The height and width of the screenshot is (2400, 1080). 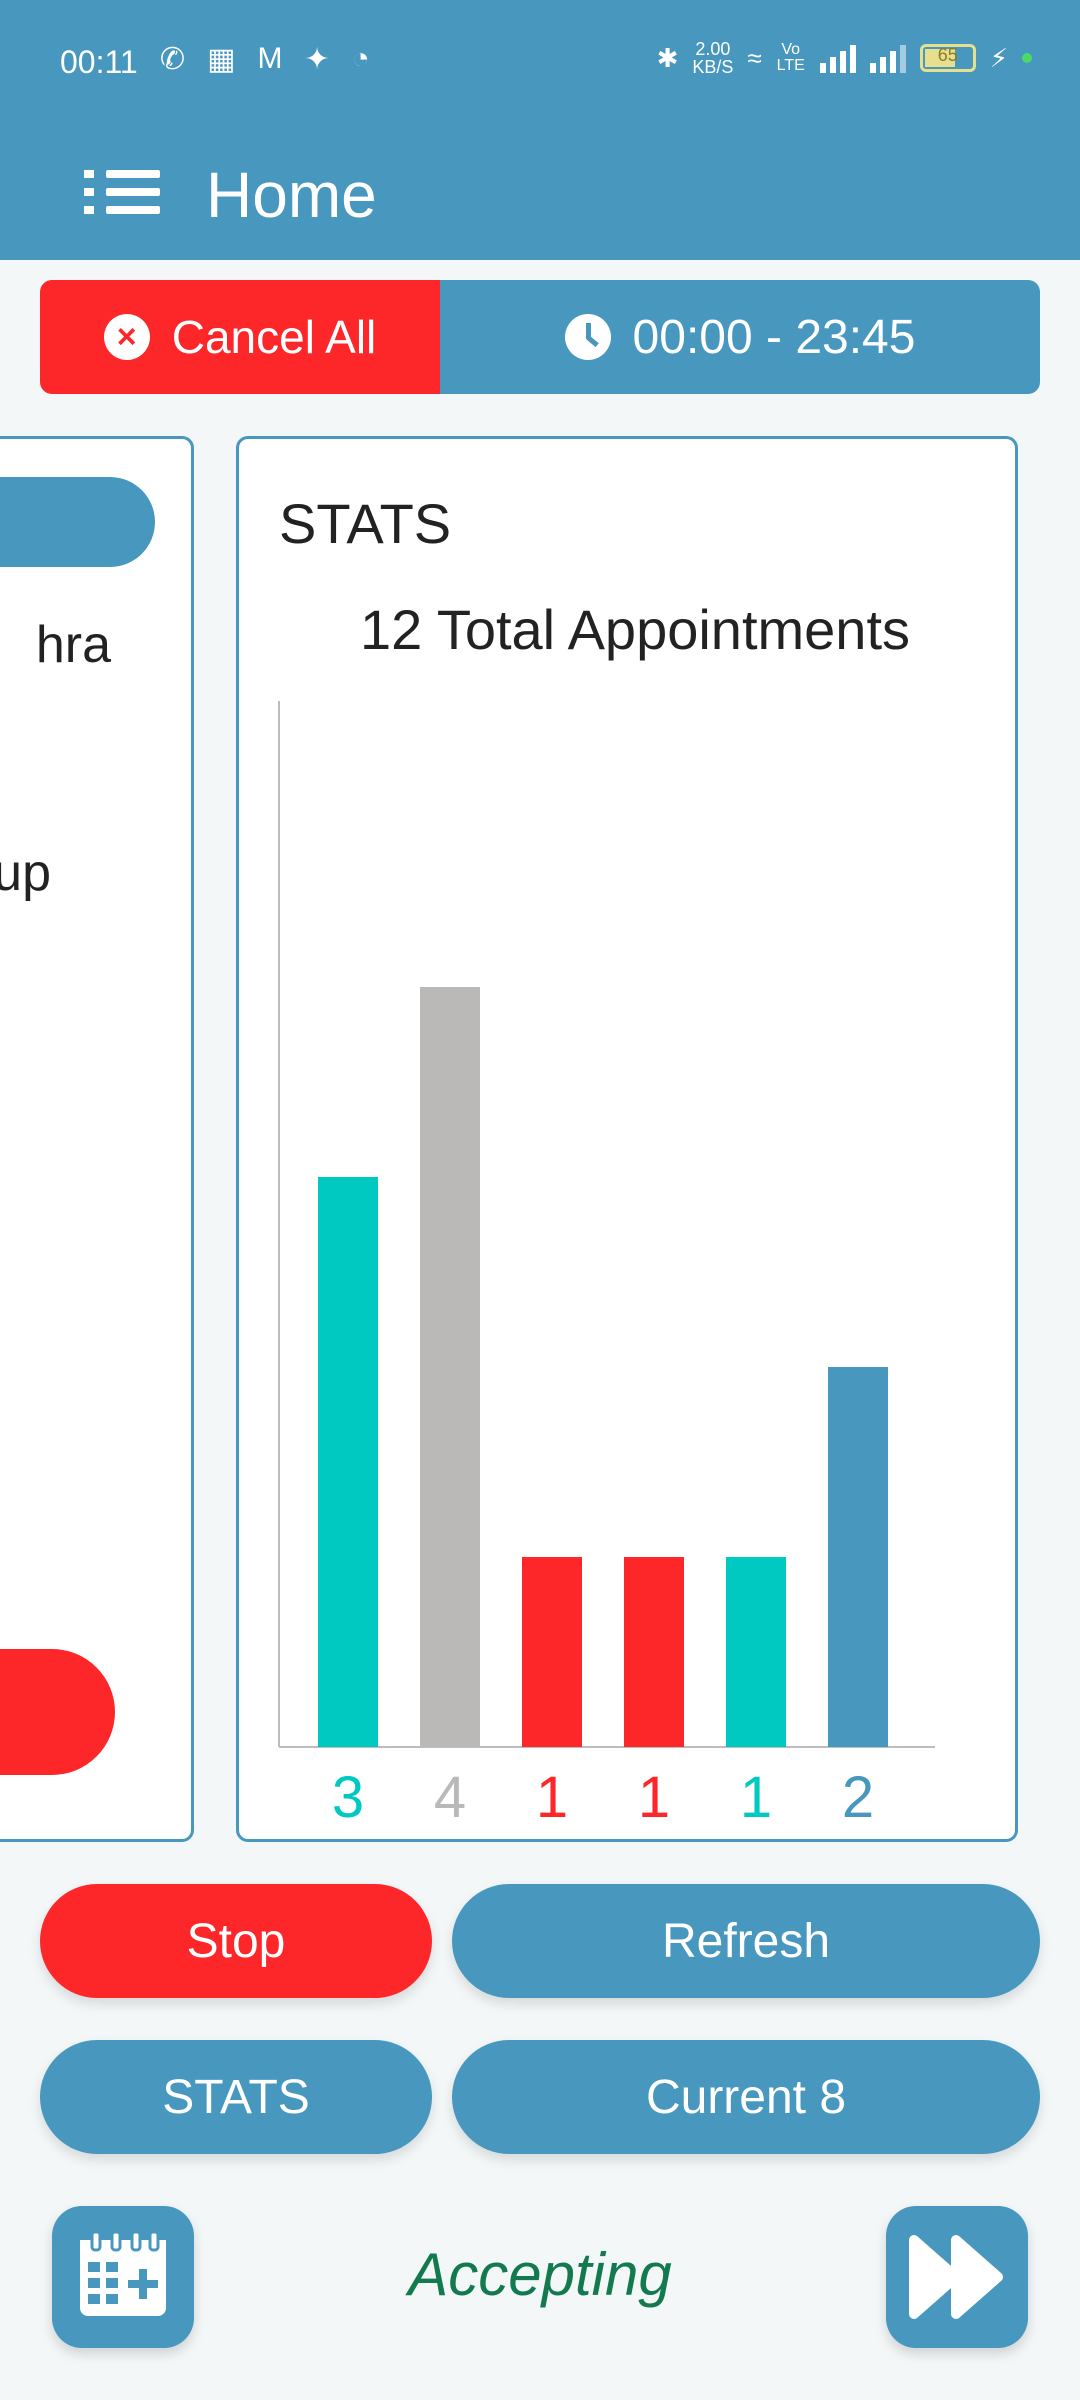 What do you see at coordinates (635, 629) in the screenshot?
I see `chart-title: 12 Total Appointments` at bounding box center [635, 629].